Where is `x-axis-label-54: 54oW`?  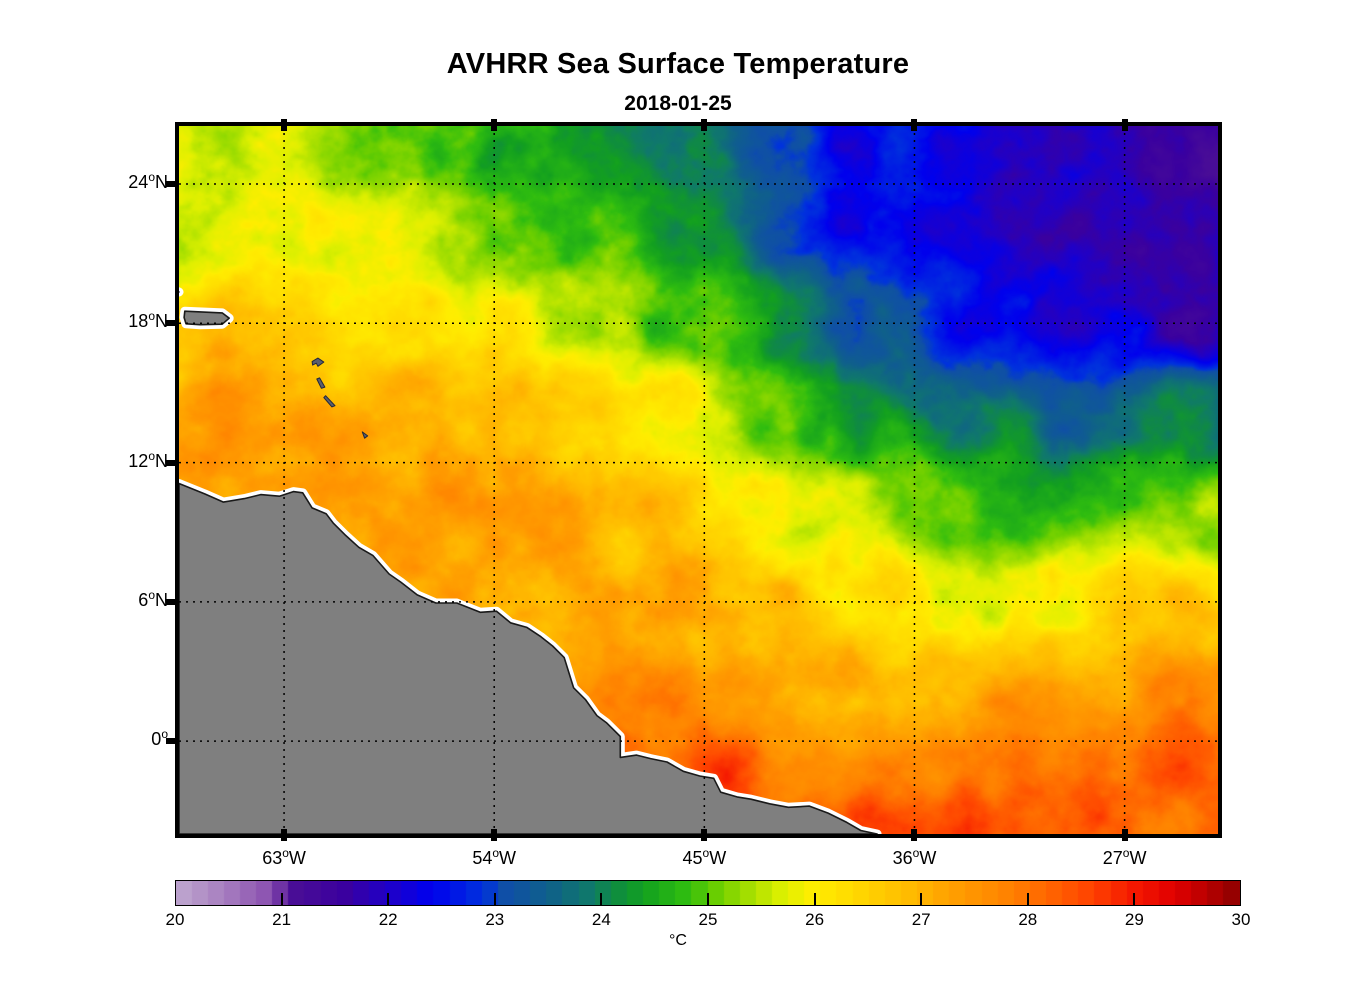 x-axis-label-54: 54oW is located at coordinates (494, 857).